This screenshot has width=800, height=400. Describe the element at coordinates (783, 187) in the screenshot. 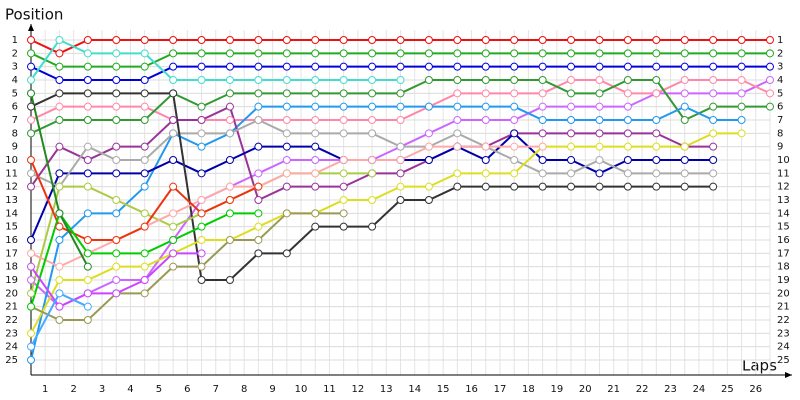

I see `y-tick-label-right: 12` at that location.